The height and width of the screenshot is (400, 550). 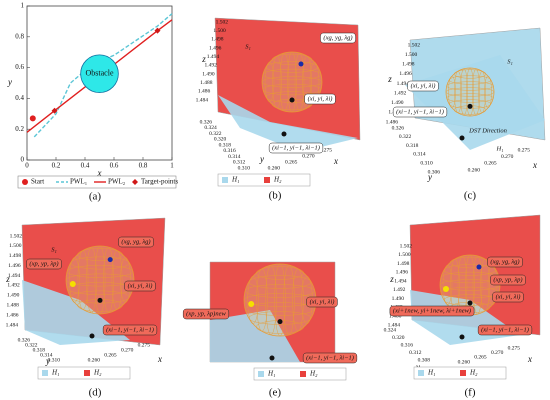 I want to click on x-axis-label: x, so click(x=99, y=173).